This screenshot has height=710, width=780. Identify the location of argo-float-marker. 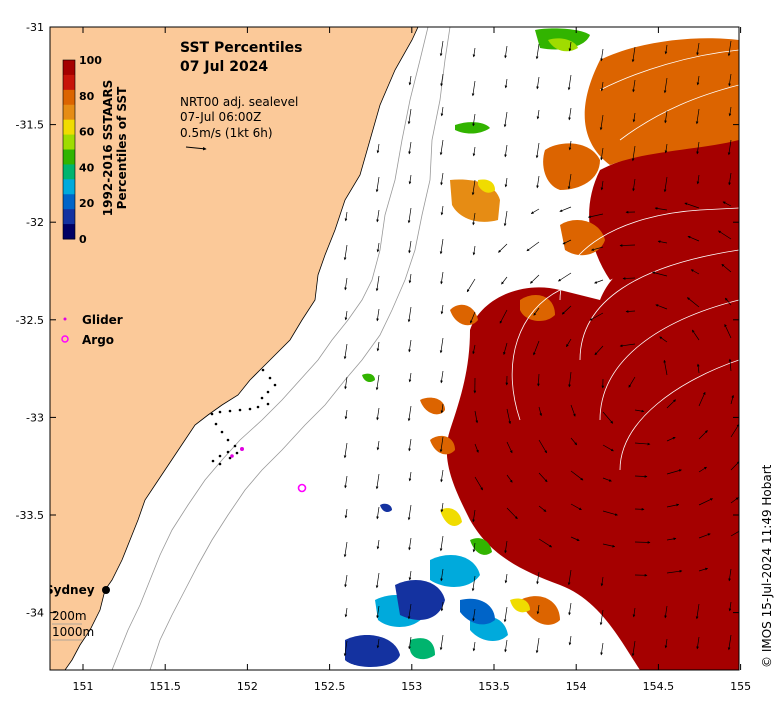
(302, 488).